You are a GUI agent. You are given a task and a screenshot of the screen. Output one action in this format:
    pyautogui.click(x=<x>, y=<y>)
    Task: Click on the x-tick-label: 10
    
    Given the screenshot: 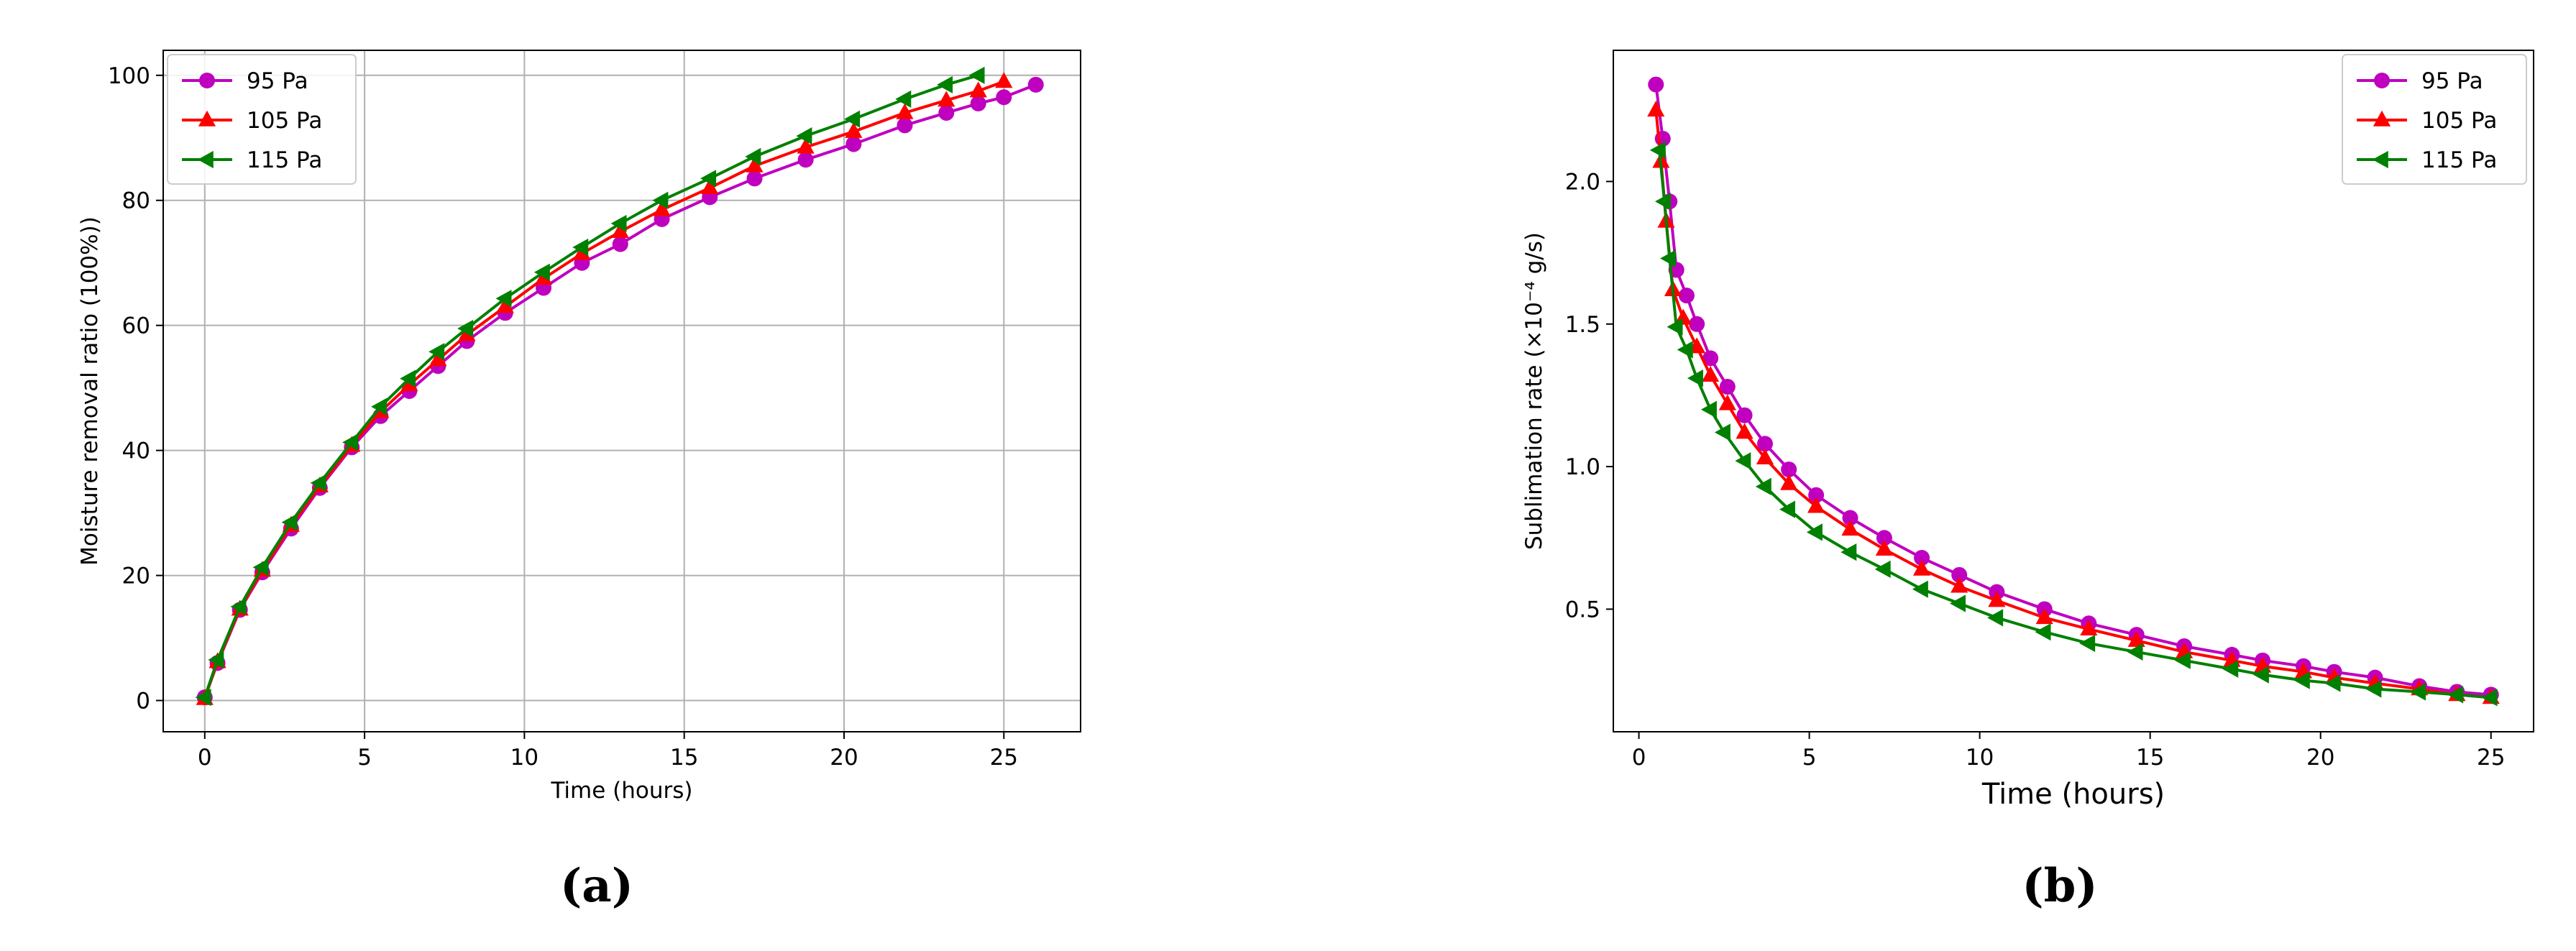 What is the action you would take?
    pyautogui.click(x=524, y=758)
    